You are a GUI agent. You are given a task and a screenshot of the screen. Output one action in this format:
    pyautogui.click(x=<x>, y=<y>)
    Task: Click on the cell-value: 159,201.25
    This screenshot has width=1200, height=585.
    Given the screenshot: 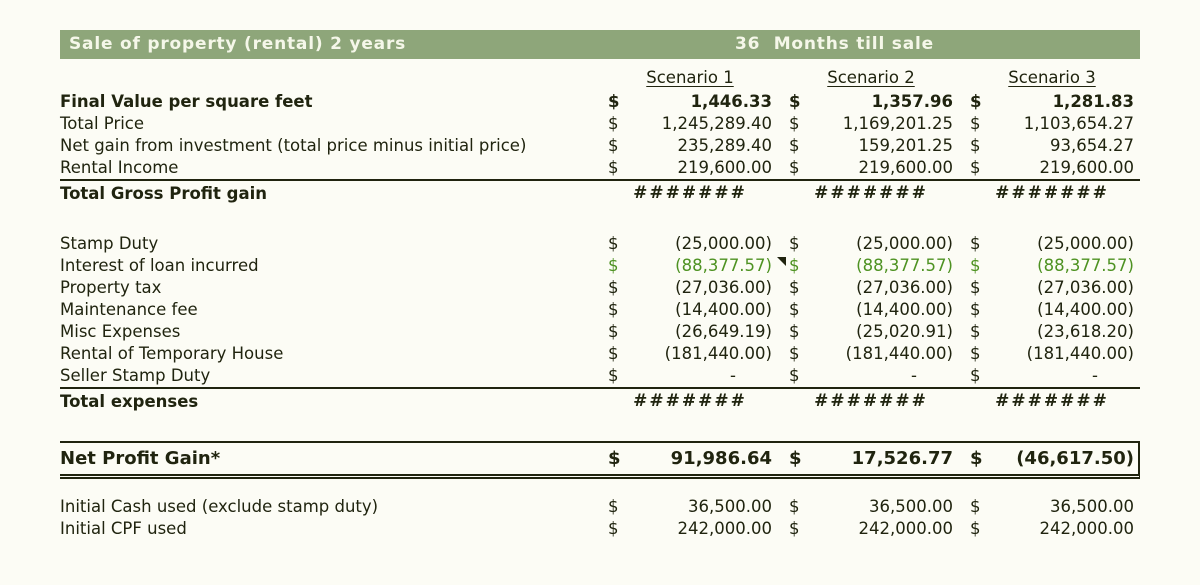 What is the action you would take?
    pyautogui.click(x=905, y=145)
    